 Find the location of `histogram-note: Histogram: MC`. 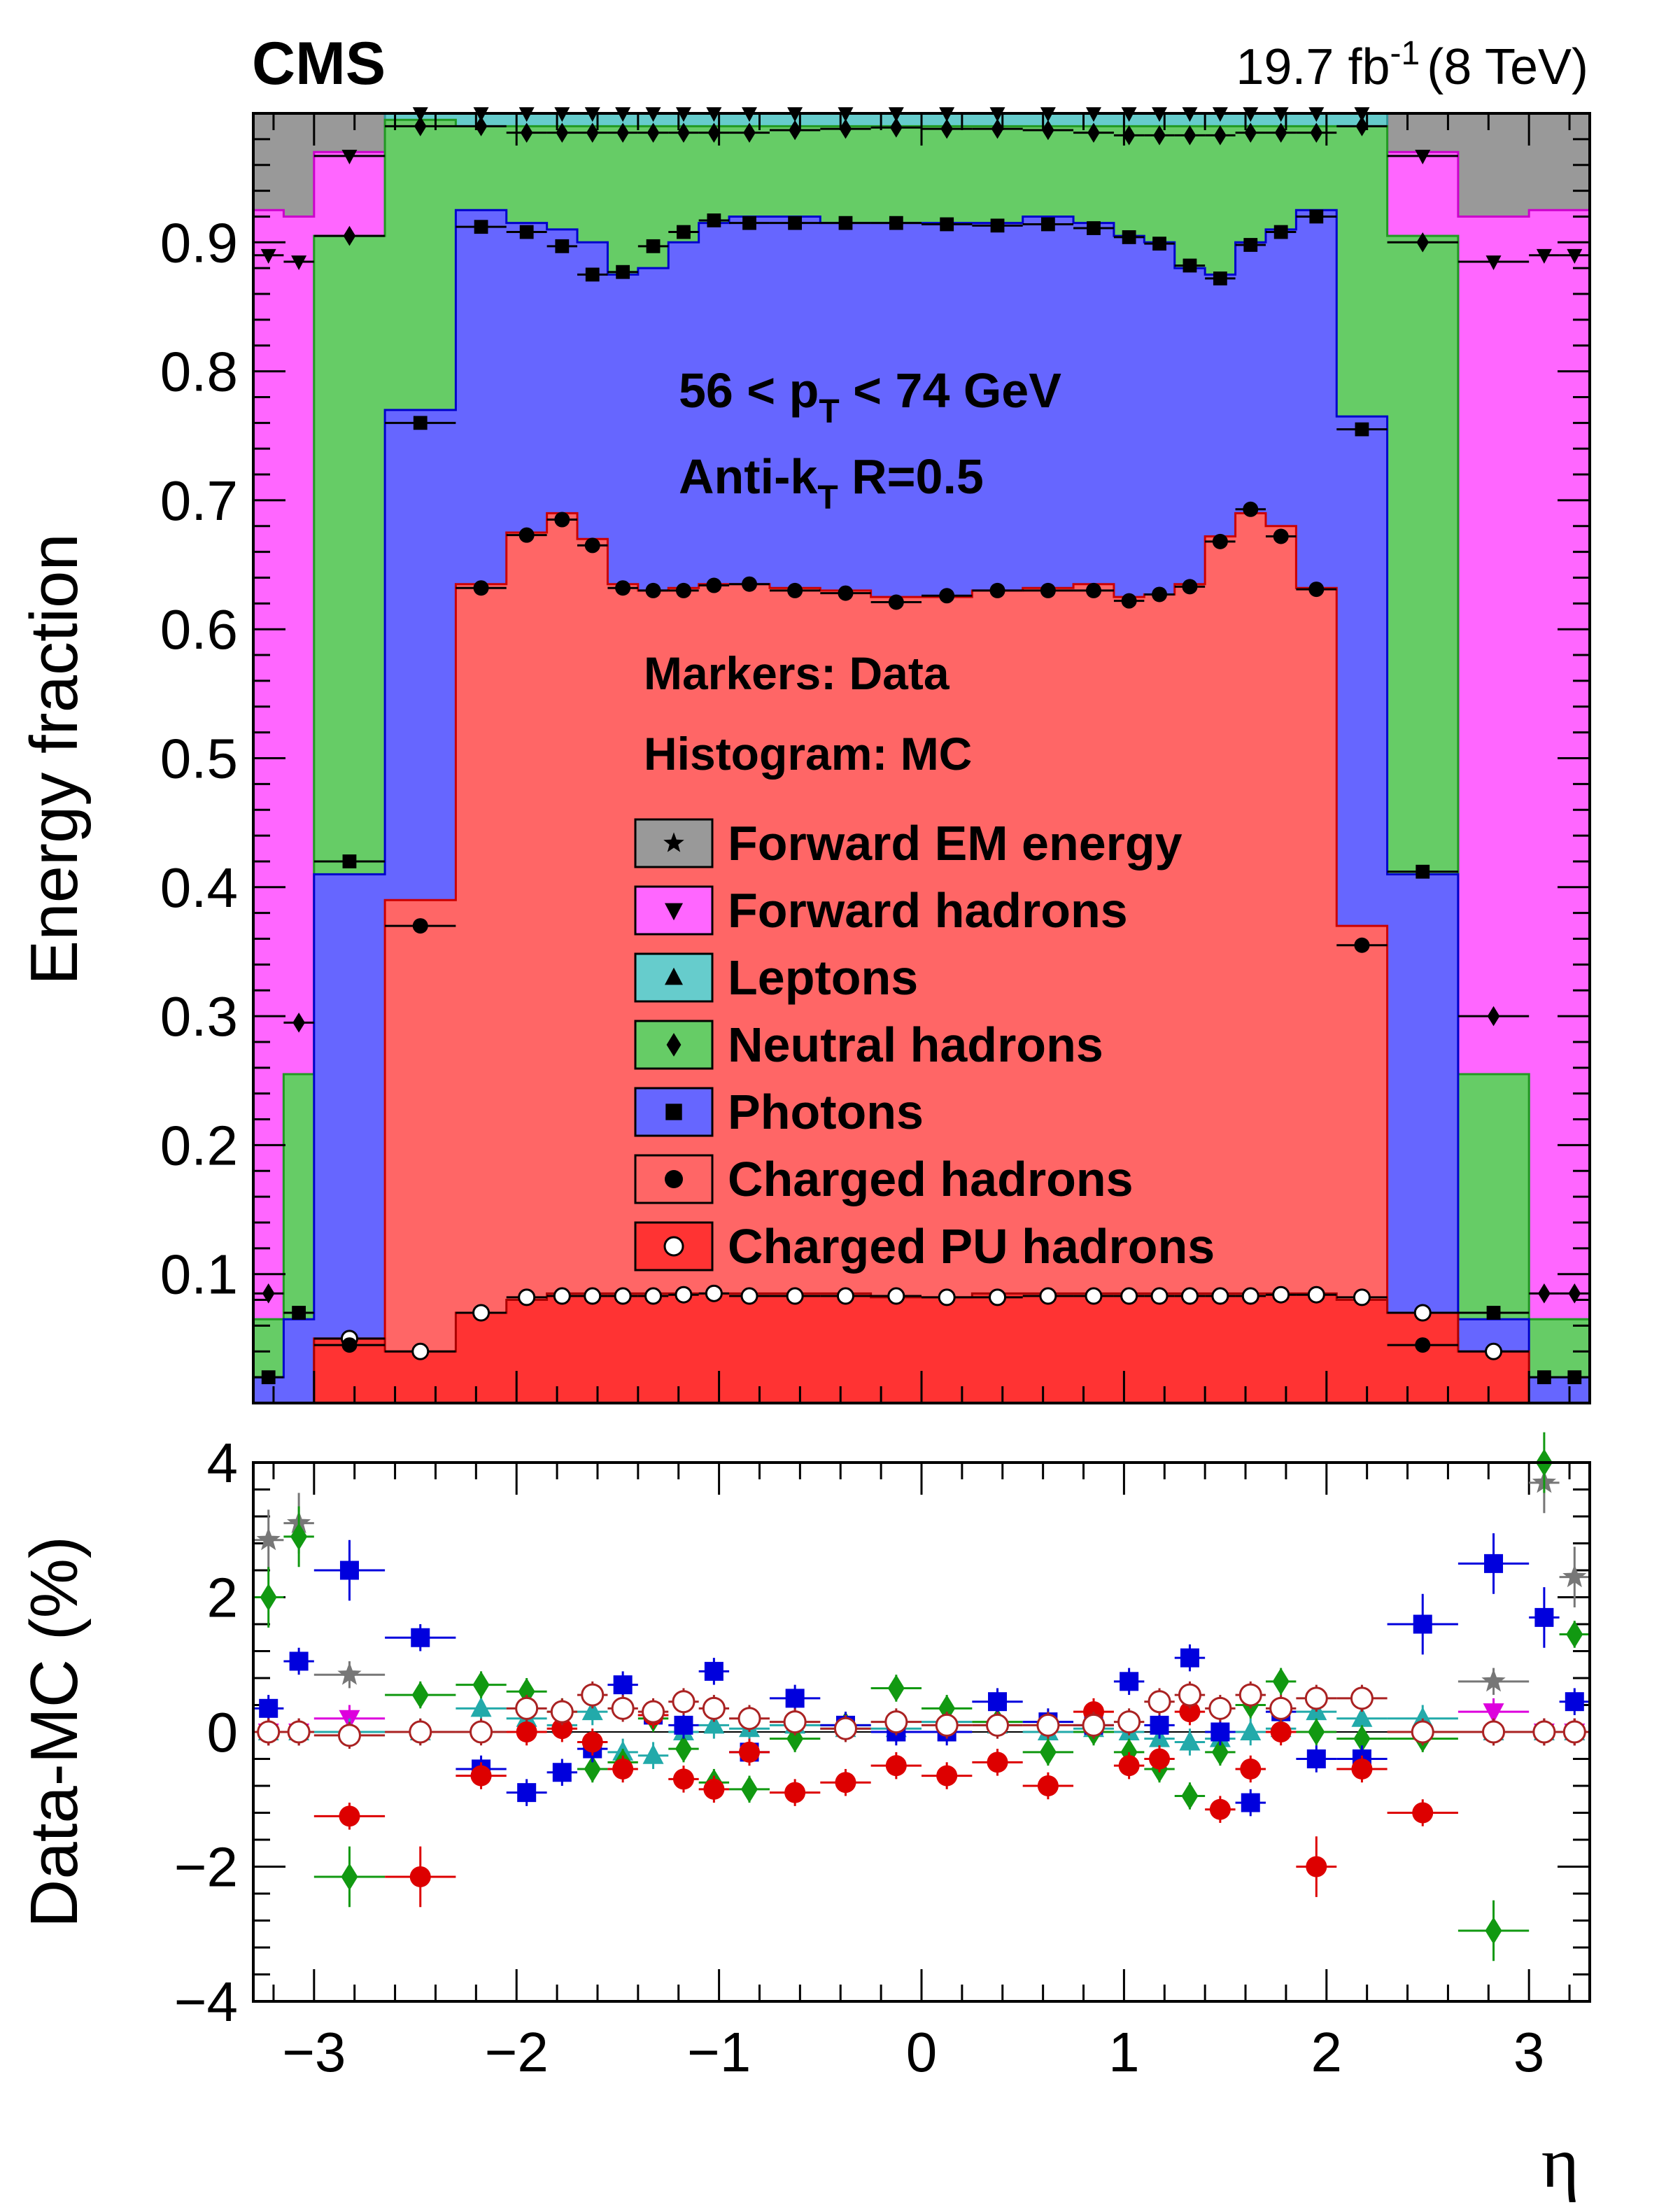

histogram-note: Histogram: MC is located at coordinates (808, 754).